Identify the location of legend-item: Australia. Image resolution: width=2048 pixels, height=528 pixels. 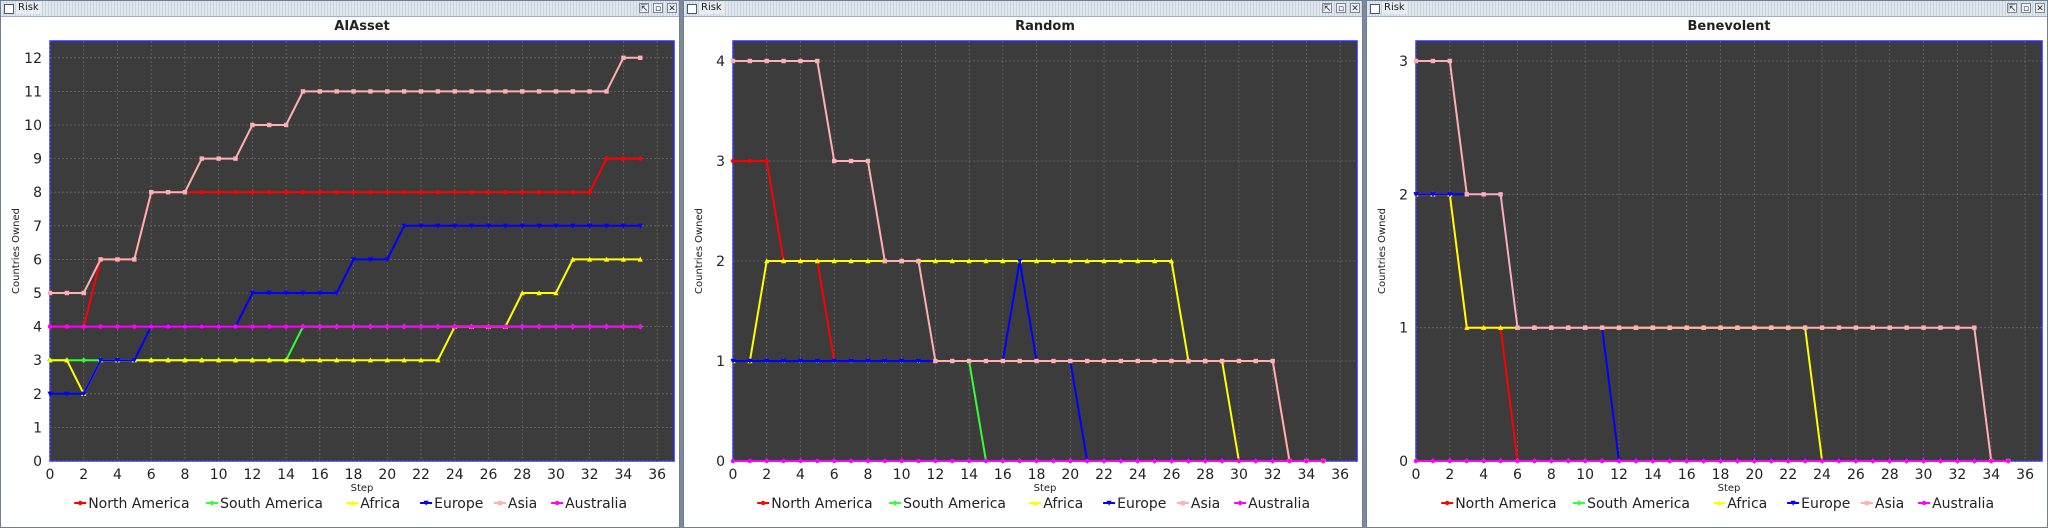
(589, 504).